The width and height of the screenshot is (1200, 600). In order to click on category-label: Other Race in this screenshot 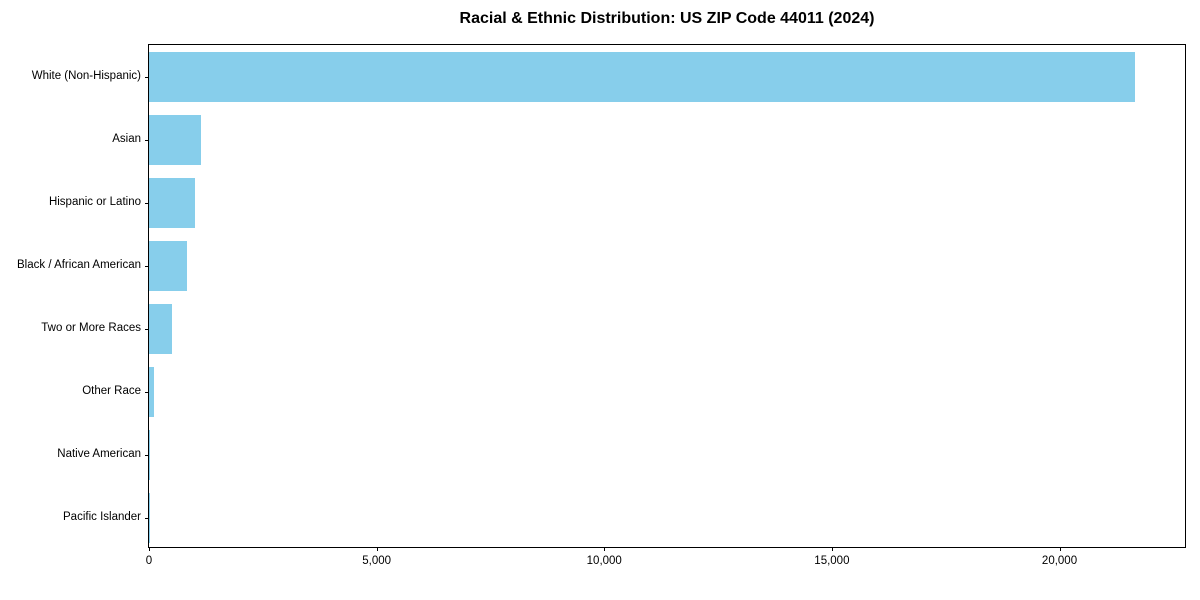, I will do `click(111, 390)`.